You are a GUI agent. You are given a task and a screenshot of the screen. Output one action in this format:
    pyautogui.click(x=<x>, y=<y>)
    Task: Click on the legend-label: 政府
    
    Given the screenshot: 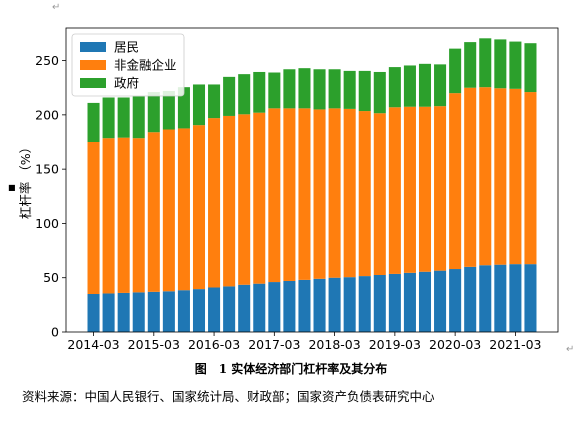 What is the action you would take?
    pyautogui.click(x=126, y=83)
    